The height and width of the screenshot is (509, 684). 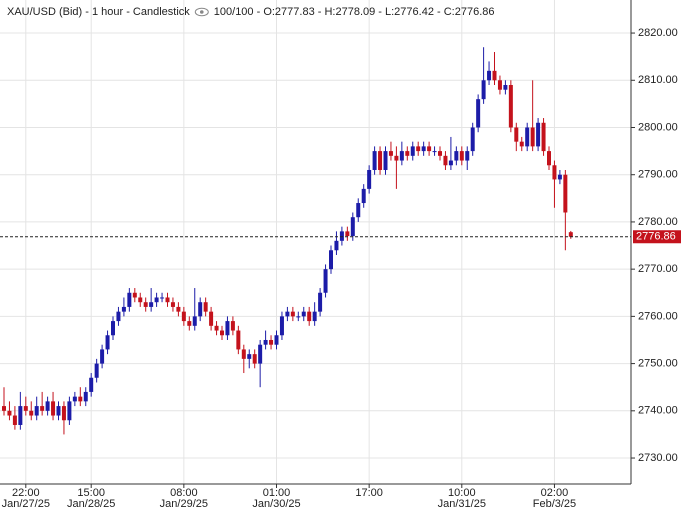 I want to click on y-tick-label: 2770.00, so click(x=658, y=269).